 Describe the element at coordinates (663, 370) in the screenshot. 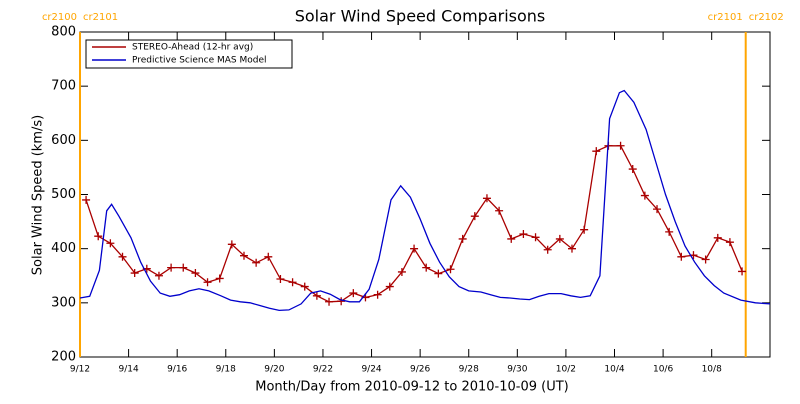

I see `x-tick-label: 10/6` at that location.